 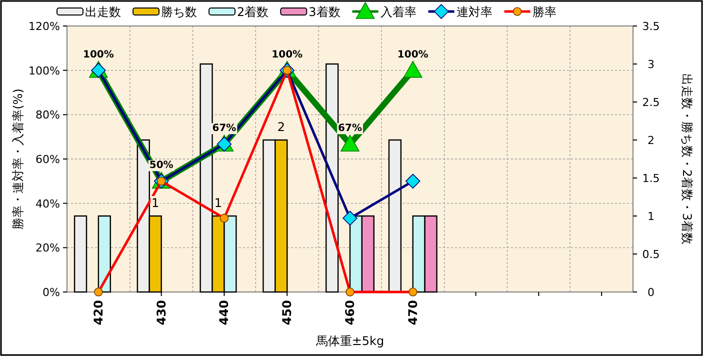 What do you see at coordinates (281, 127) in the screenshot?
I see `data-label: 2` at bounding box center [281, 127].